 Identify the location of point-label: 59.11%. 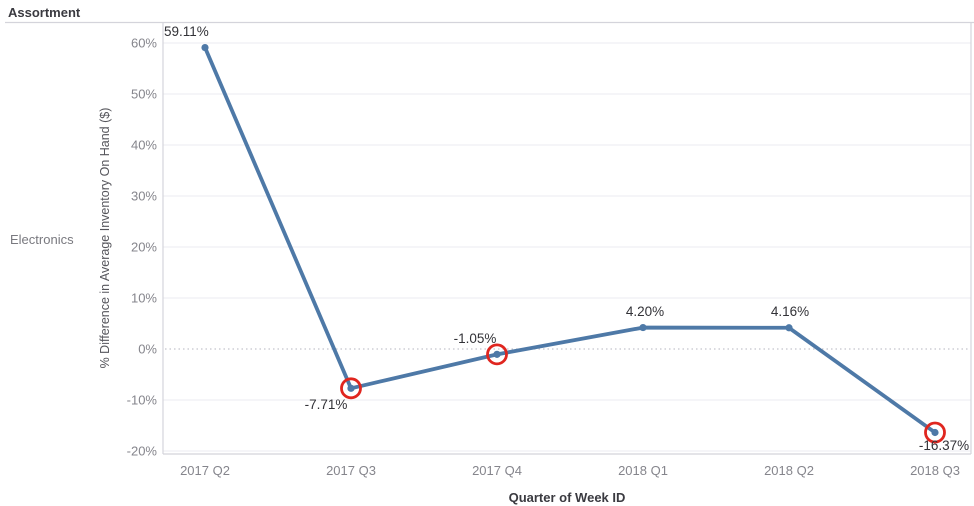
(186, 31).